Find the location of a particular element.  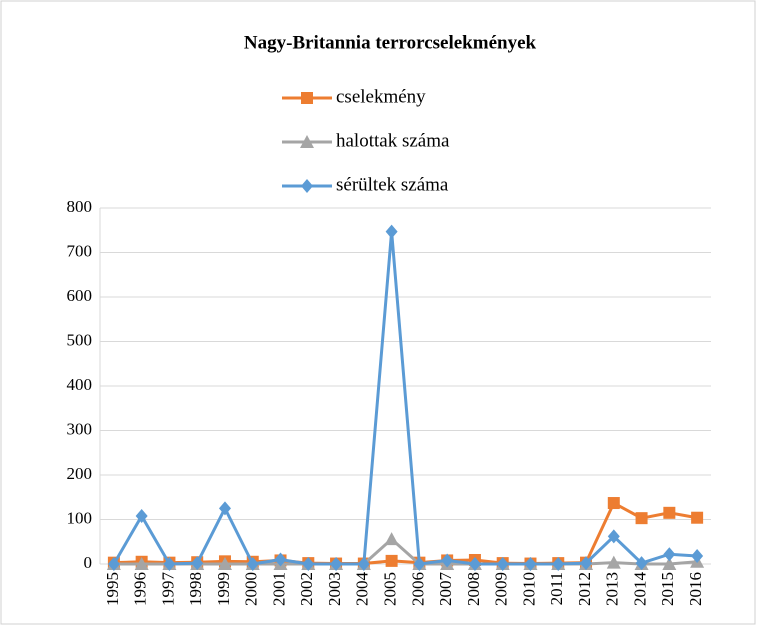

legend-label: sérültek száma is located at coordinates (392, 184).